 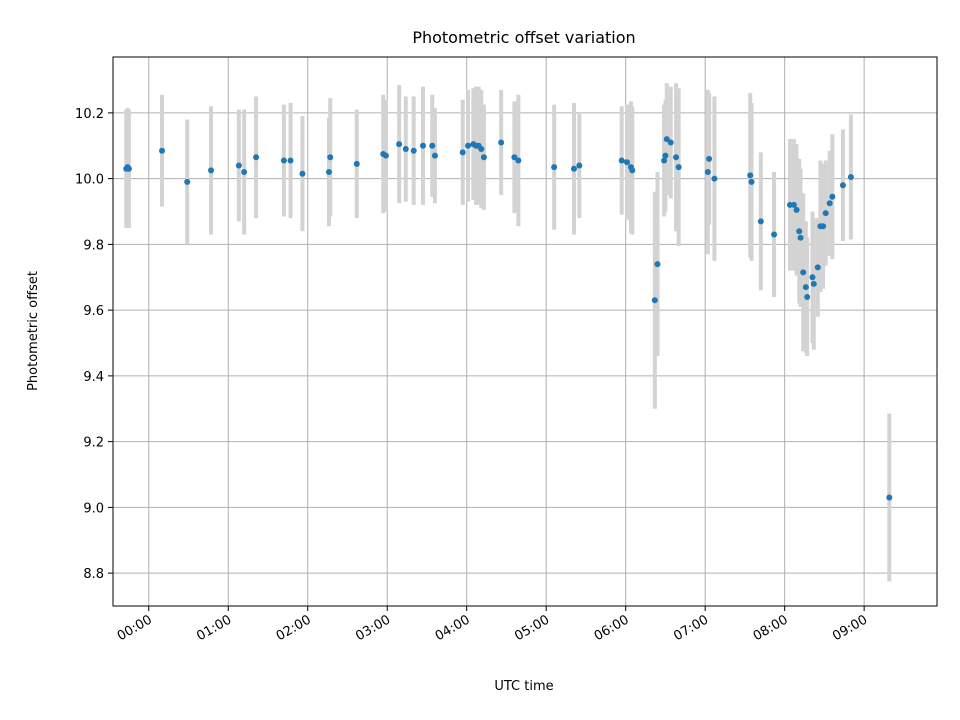 What do you see at coordinates (214, 628) in the screenshot?
I see `x-tick-label: 01:00` at bounding box center [214, 628].